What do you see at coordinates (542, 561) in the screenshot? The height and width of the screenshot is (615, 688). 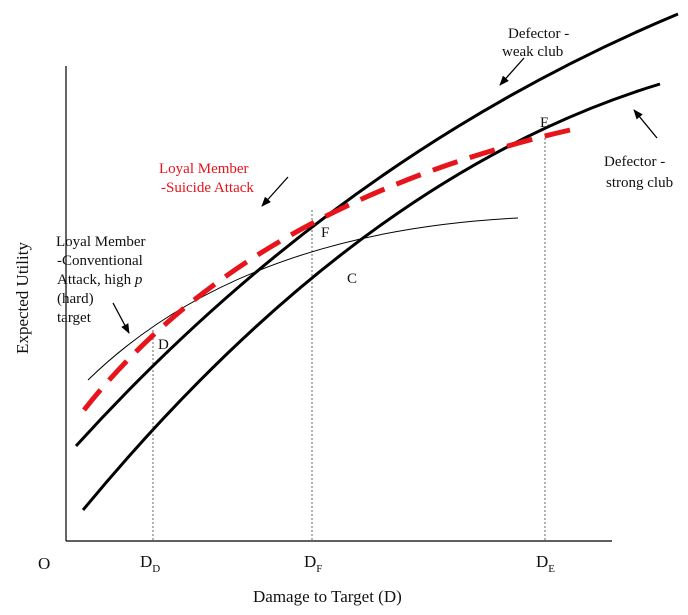 I see `tick-de-main: D` at bounding box center [542, 561].